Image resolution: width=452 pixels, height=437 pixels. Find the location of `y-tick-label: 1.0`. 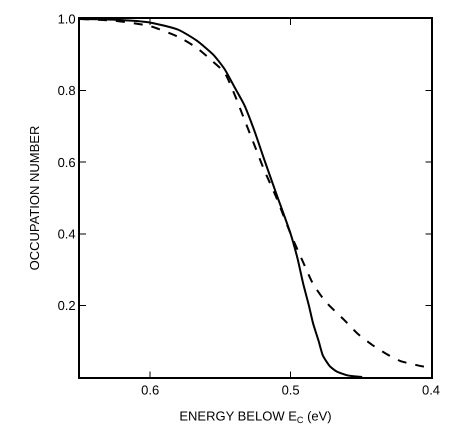

y-tick-label: 1.0 is located at coordinates (67, 19).